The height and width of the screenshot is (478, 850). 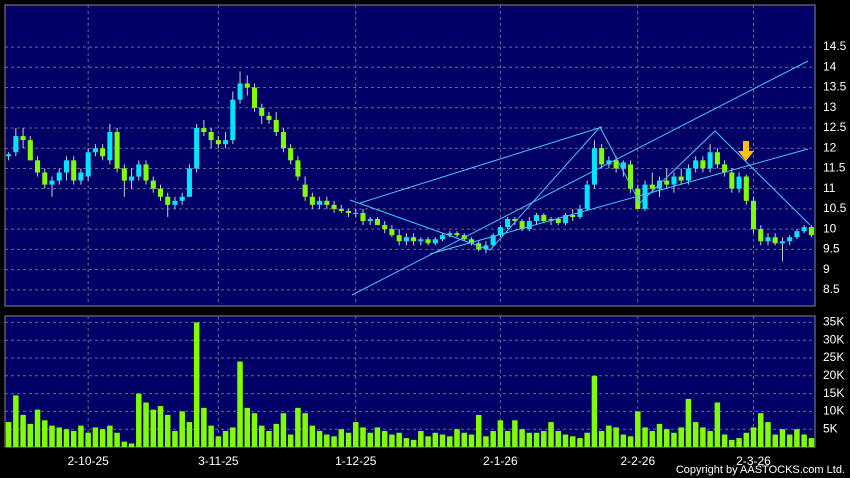 What do you see at coordinates (88, 461) in the screenshot?
I see `x-tick-label: 2-10-25` at bounding box center [88, 461].